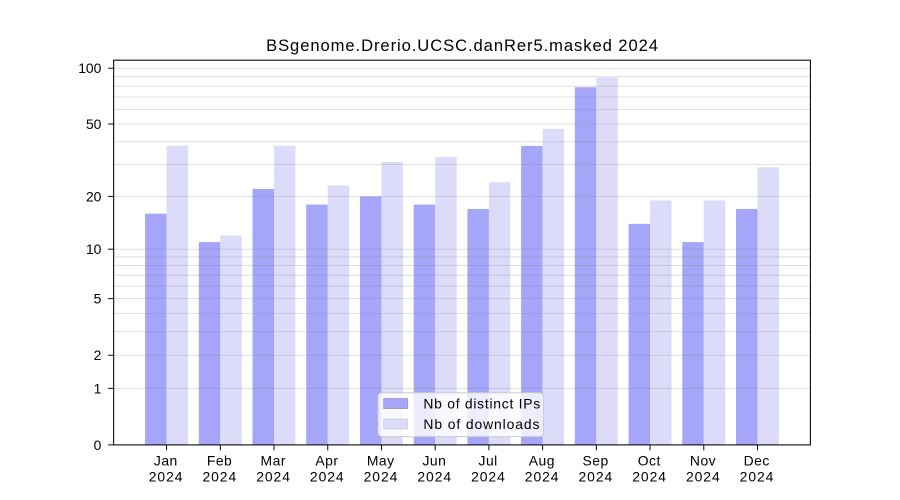  What do you see at coordinates (595, 460) in the screenshot?
I see `svg-text: Sep` at bounding box center [595, 460].